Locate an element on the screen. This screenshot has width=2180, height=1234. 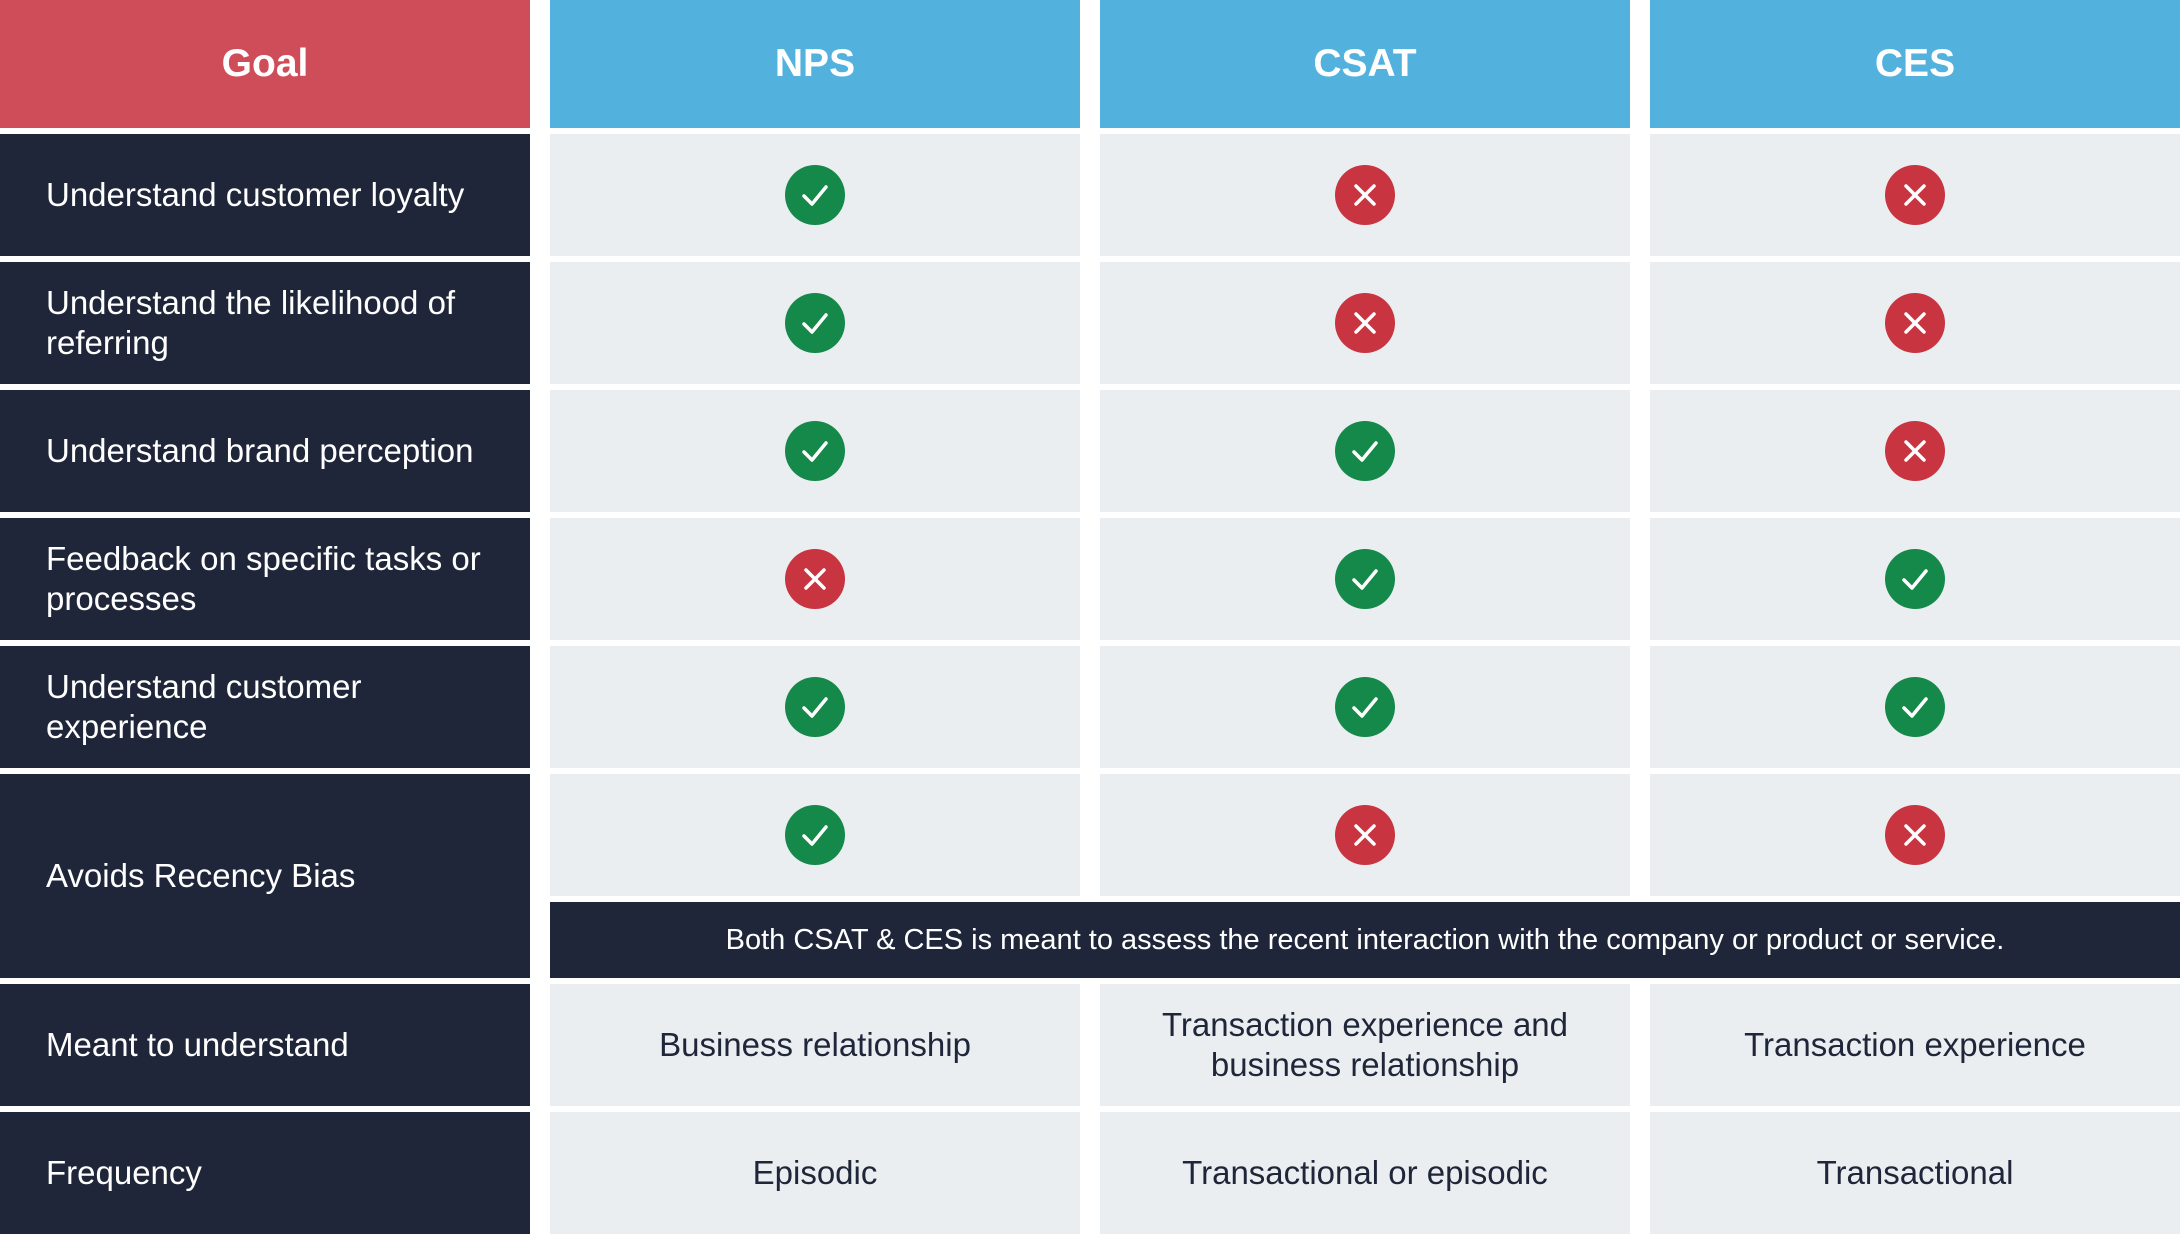
goal-label: Understand the likelihood of referring is located at coordinates (265, 323).